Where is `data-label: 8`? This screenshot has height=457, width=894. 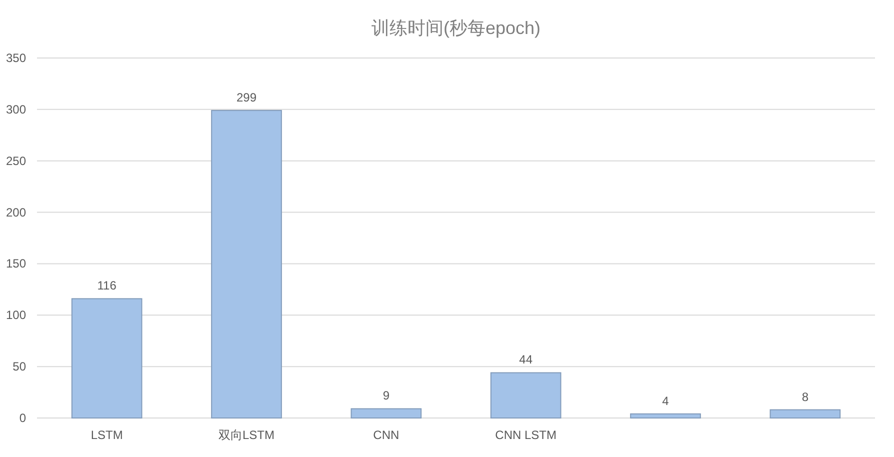
data-label: 8 is located at coordinates (805, 397).